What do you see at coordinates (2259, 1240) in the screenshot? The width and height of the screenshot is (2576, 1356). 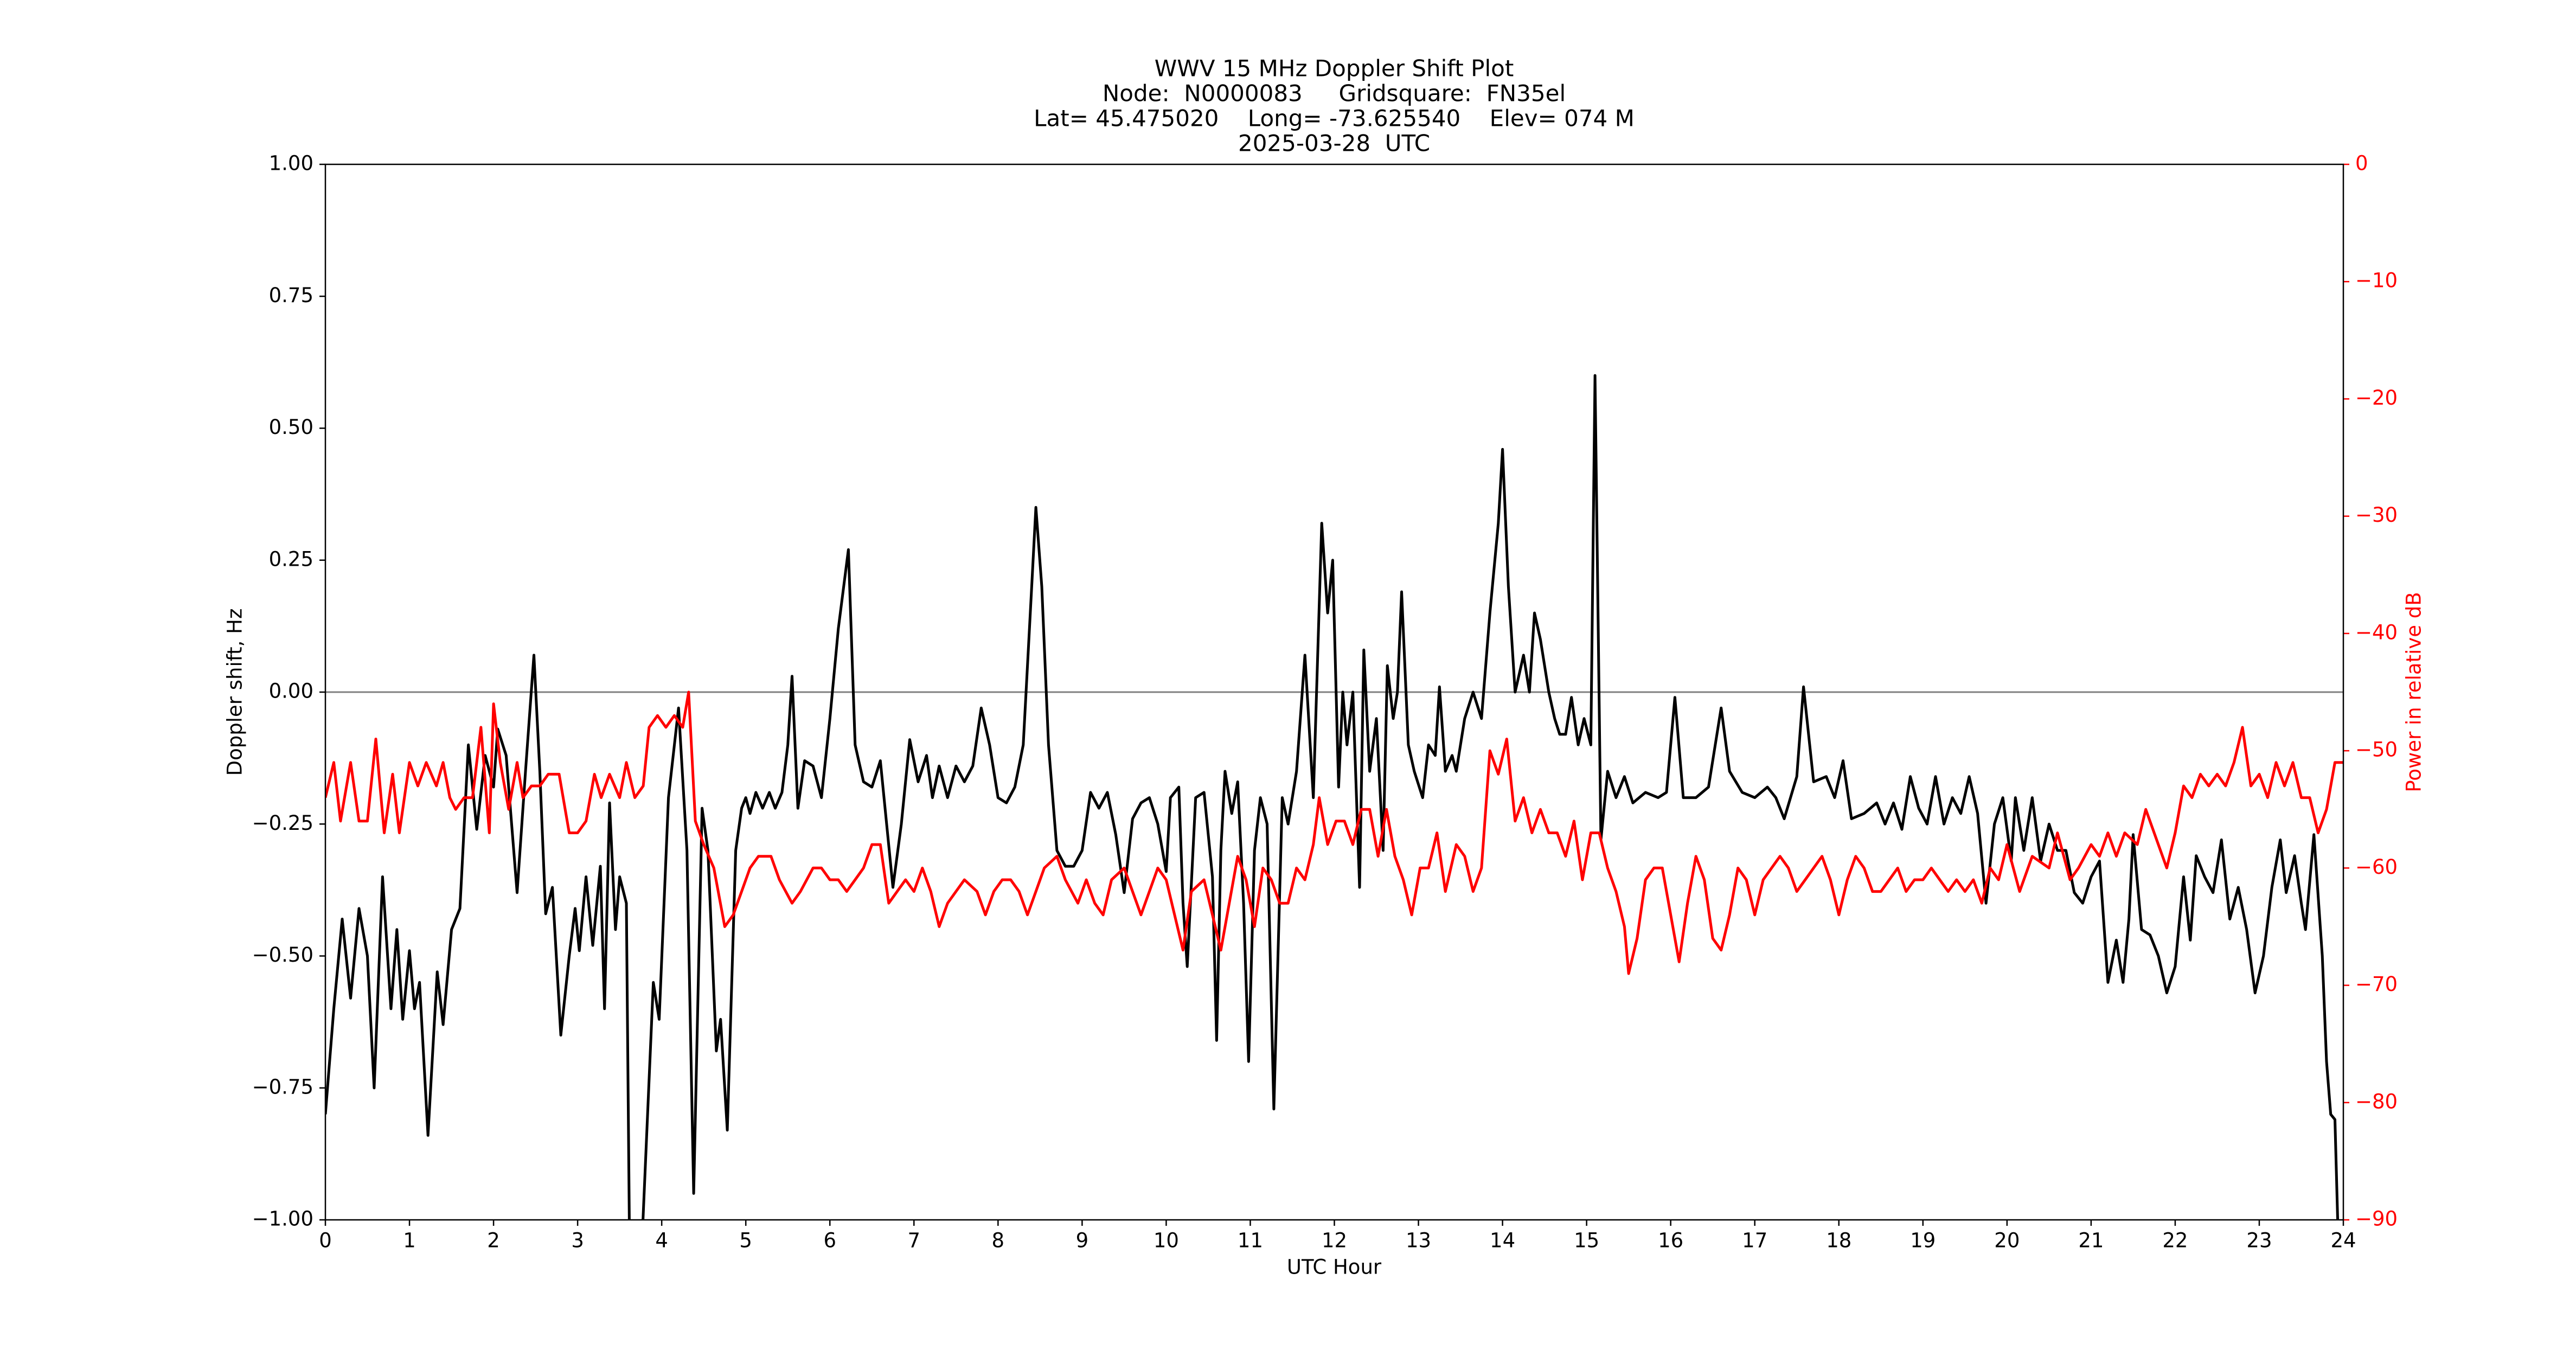 I see `x-tick-label: 23` at bounding box center [2259, 1240].